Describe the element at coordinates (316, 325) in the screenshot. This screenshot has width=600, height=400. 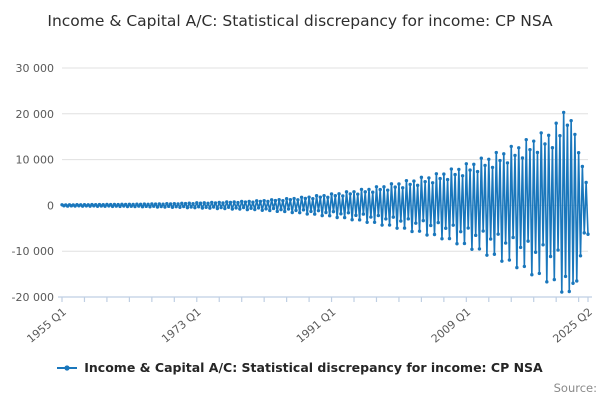
I see `x-tick-label: 1991 Q1` at that location.